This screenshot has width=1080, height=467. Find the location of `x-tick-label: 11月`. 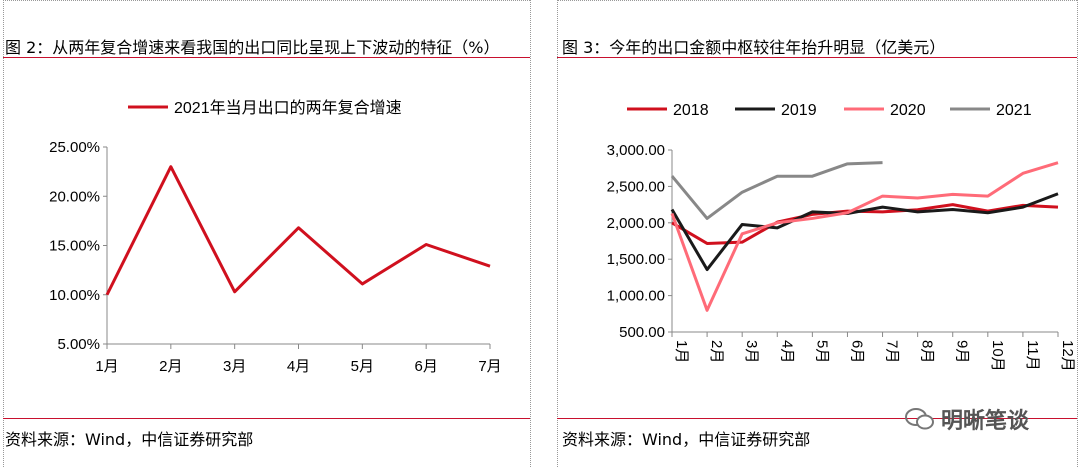

x-tick-label: 11月 is located at coordinates (1032, 355).